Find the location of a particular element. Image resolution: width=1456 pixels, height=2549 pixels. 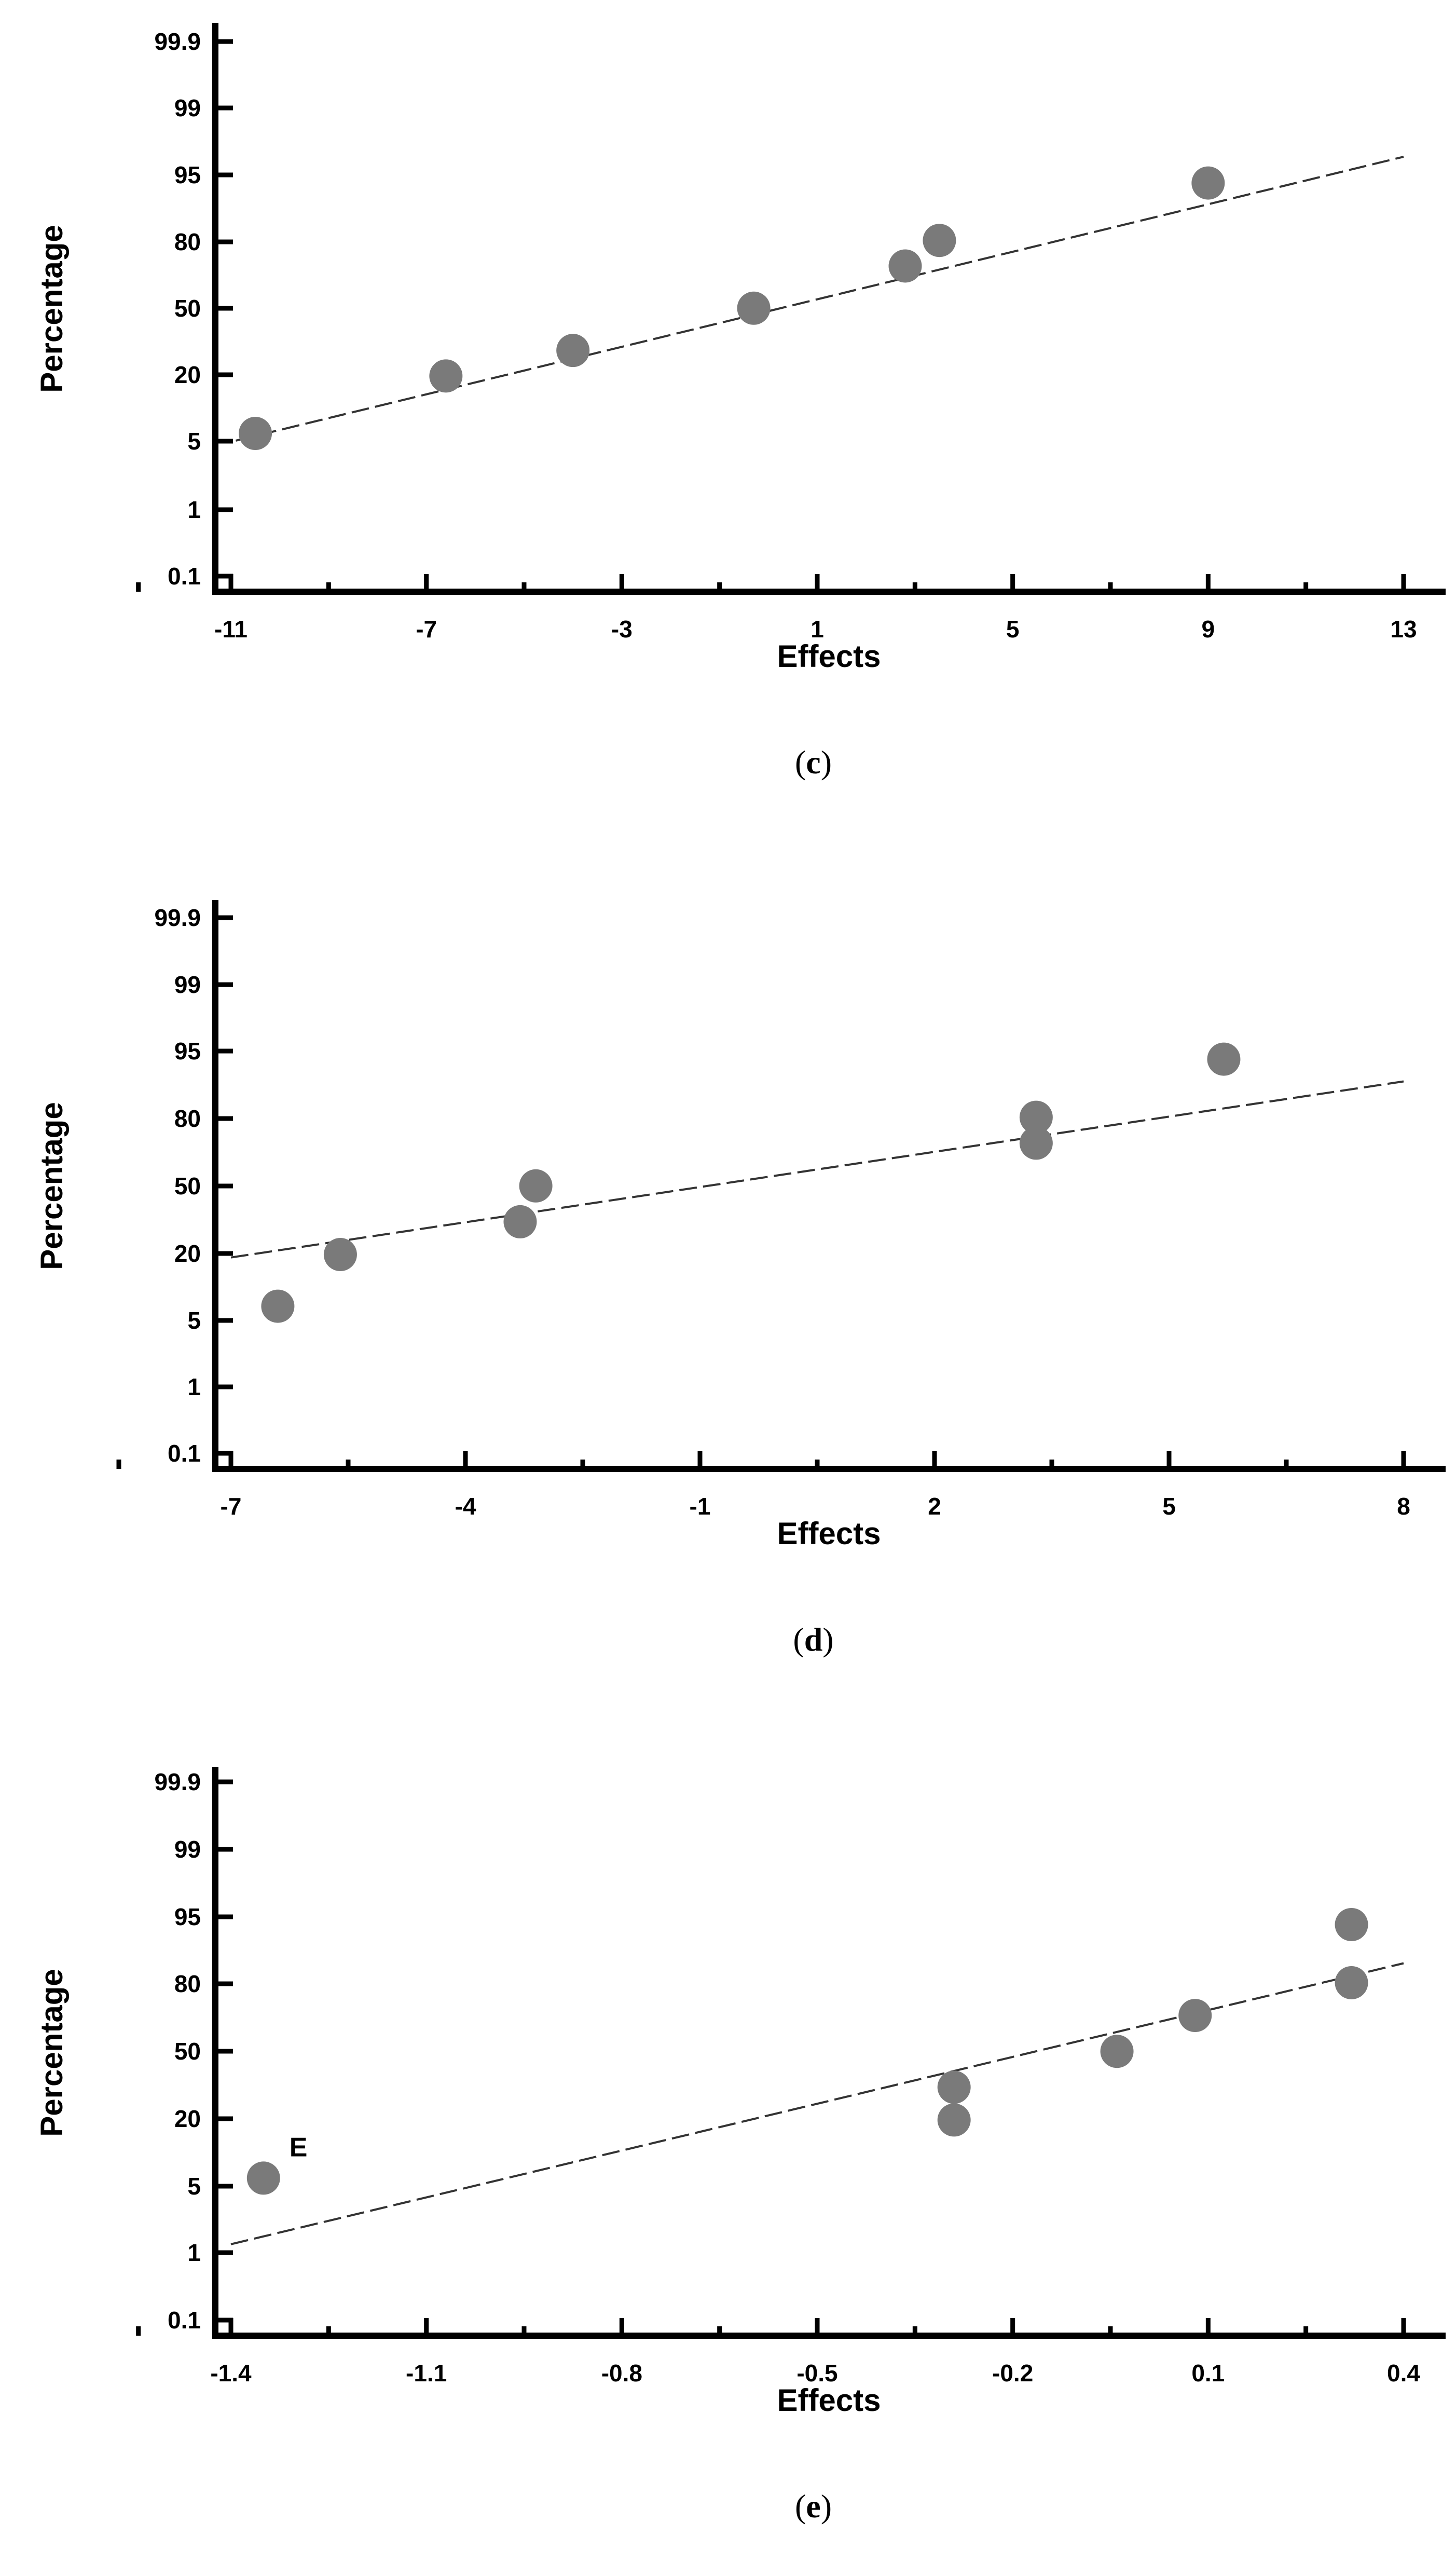

x-tick-label: 0.4 is located at coordinates (1403, 2373).